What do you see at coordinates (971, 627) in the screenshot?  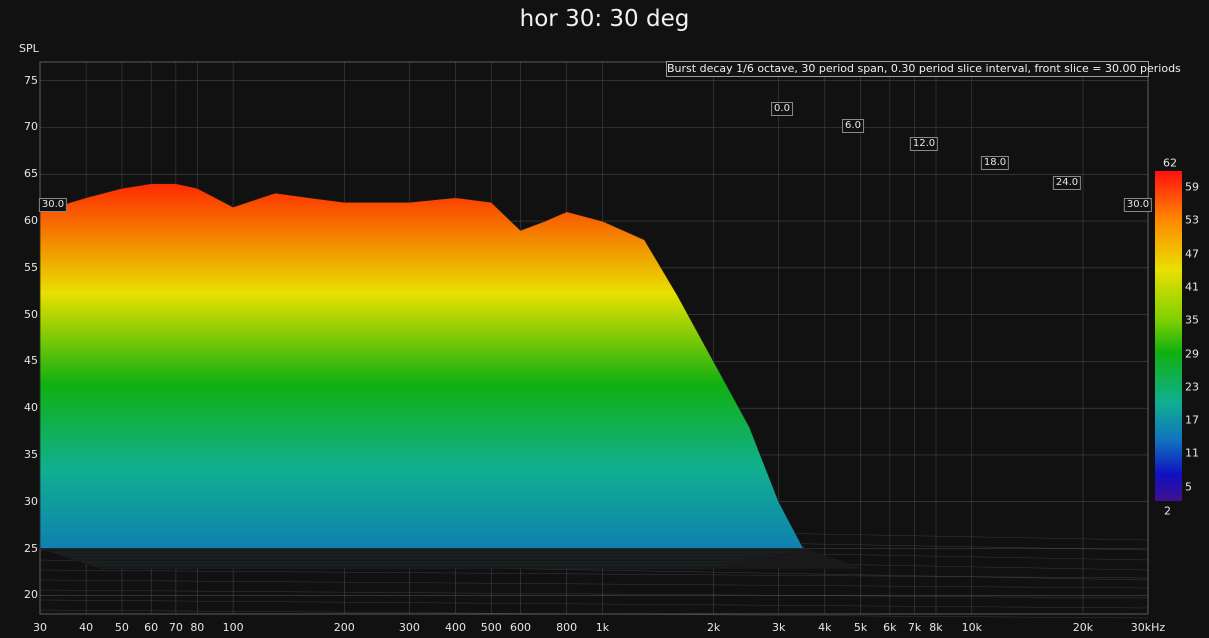 I see `x-tick-label: 10k` at bounding box center [971, 627].